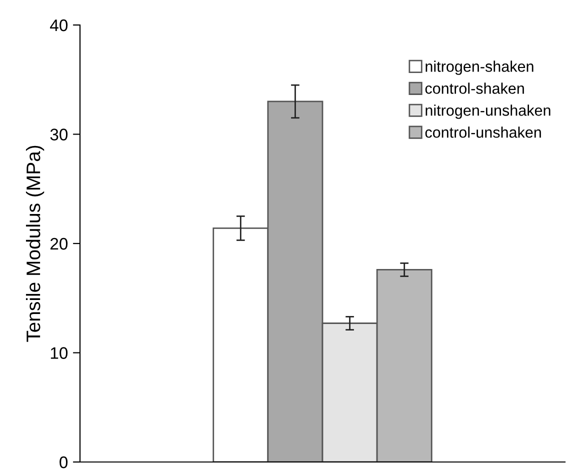  Describe the element at coordinates (59, 25) in the screenshot. I see `y-tick-label: 40` at that location.